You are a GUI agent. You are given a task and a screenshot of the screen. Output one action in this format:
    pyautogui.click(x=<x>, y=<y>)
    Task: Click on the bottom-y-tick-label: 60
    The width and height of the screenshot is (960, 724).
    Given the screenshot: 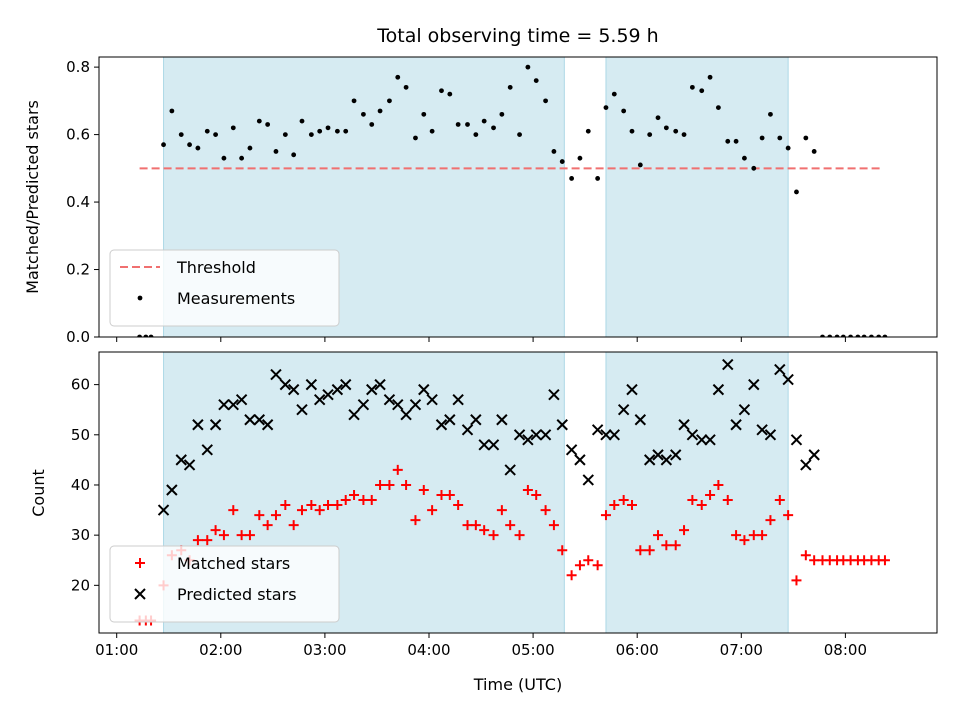 What is the action you would take?
    pyautogui.click(x=80, y=385)
    